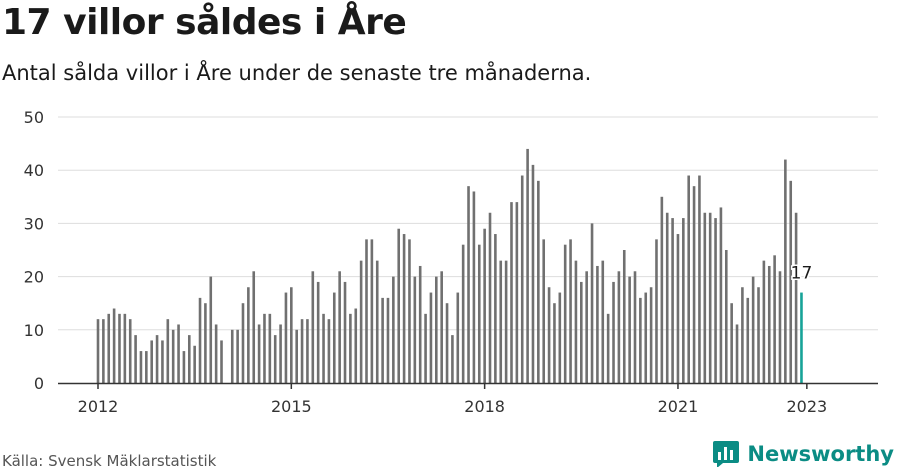 The width and height of the screenshot is (900, 474). I want to click on newsworthy-logo-icon, so click(726, 454).